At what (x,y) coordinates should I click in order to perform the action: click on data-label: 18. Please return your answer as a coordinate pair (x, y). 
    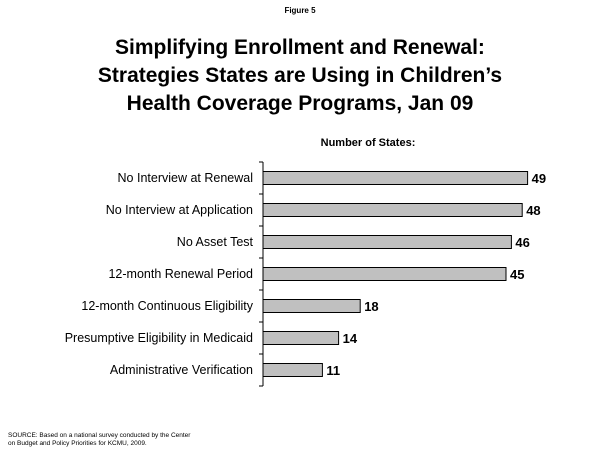
    Looking at the image, I should click on (371, 306).